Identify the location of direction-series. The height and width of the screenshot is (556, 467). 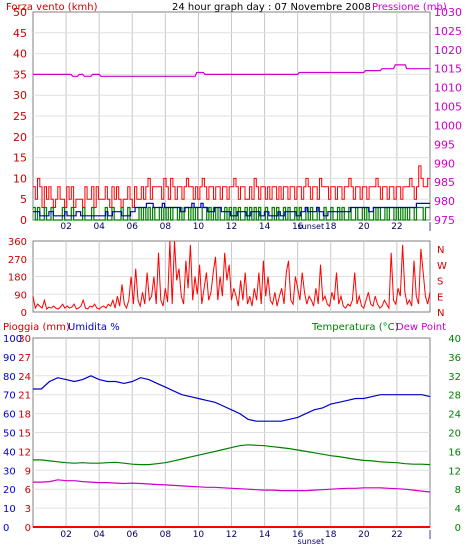
(231, 275).